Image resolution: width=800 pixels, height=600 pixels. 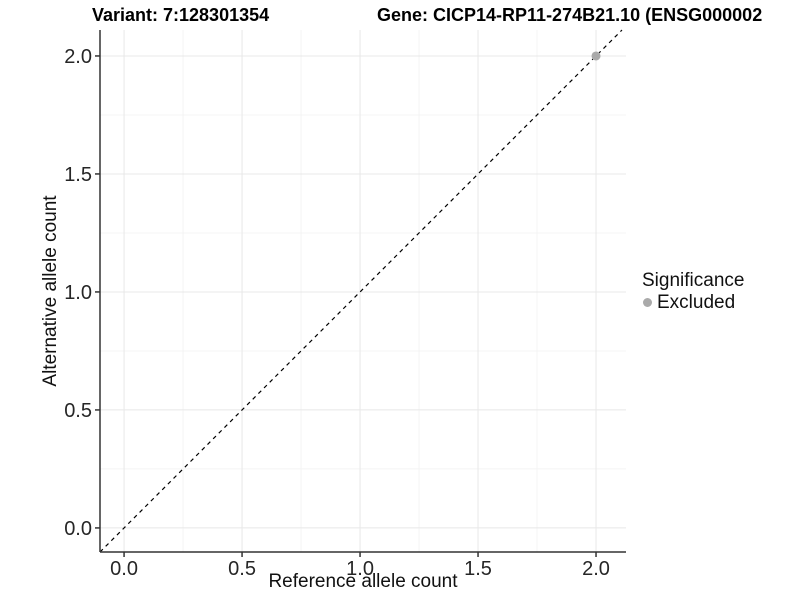 What do you see at coordinates (50, 291) in the screenshot?
I see `y-axis-label: Alternative allele count` at bounding box center [50, 291].